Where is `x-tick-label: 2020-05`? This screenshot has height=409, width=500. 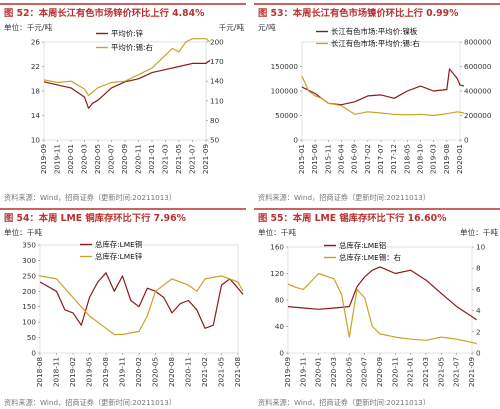
x-tick-label: 2020-05 is located at coordinates (97, 159).